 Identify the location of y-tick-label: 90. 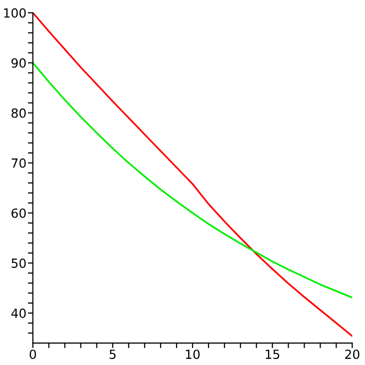
(18, 63).